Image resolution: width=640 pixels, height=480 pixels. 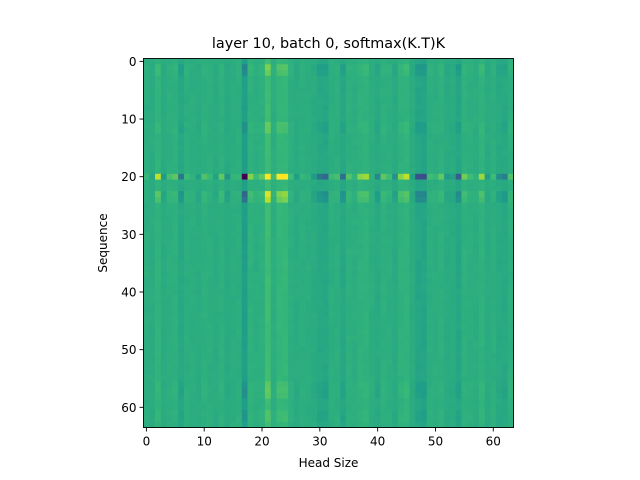 I want to click on x-tick-label: 40, so click(x=377, y=442).